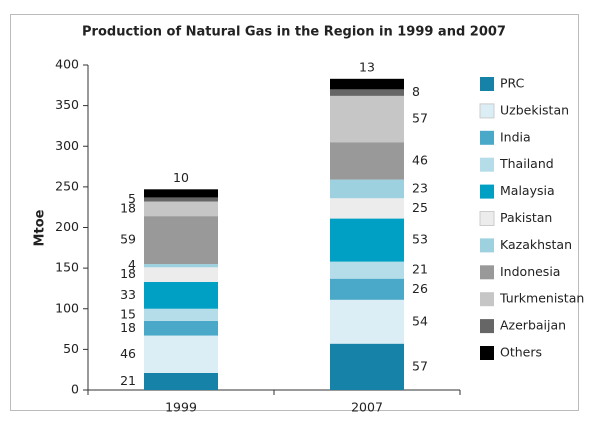 Image resolution: width=589 pixels, height=421 pixels. Describe the element at coordinates (526, 163) in the screenshot. I see `legend-label: Thailand` at that location.